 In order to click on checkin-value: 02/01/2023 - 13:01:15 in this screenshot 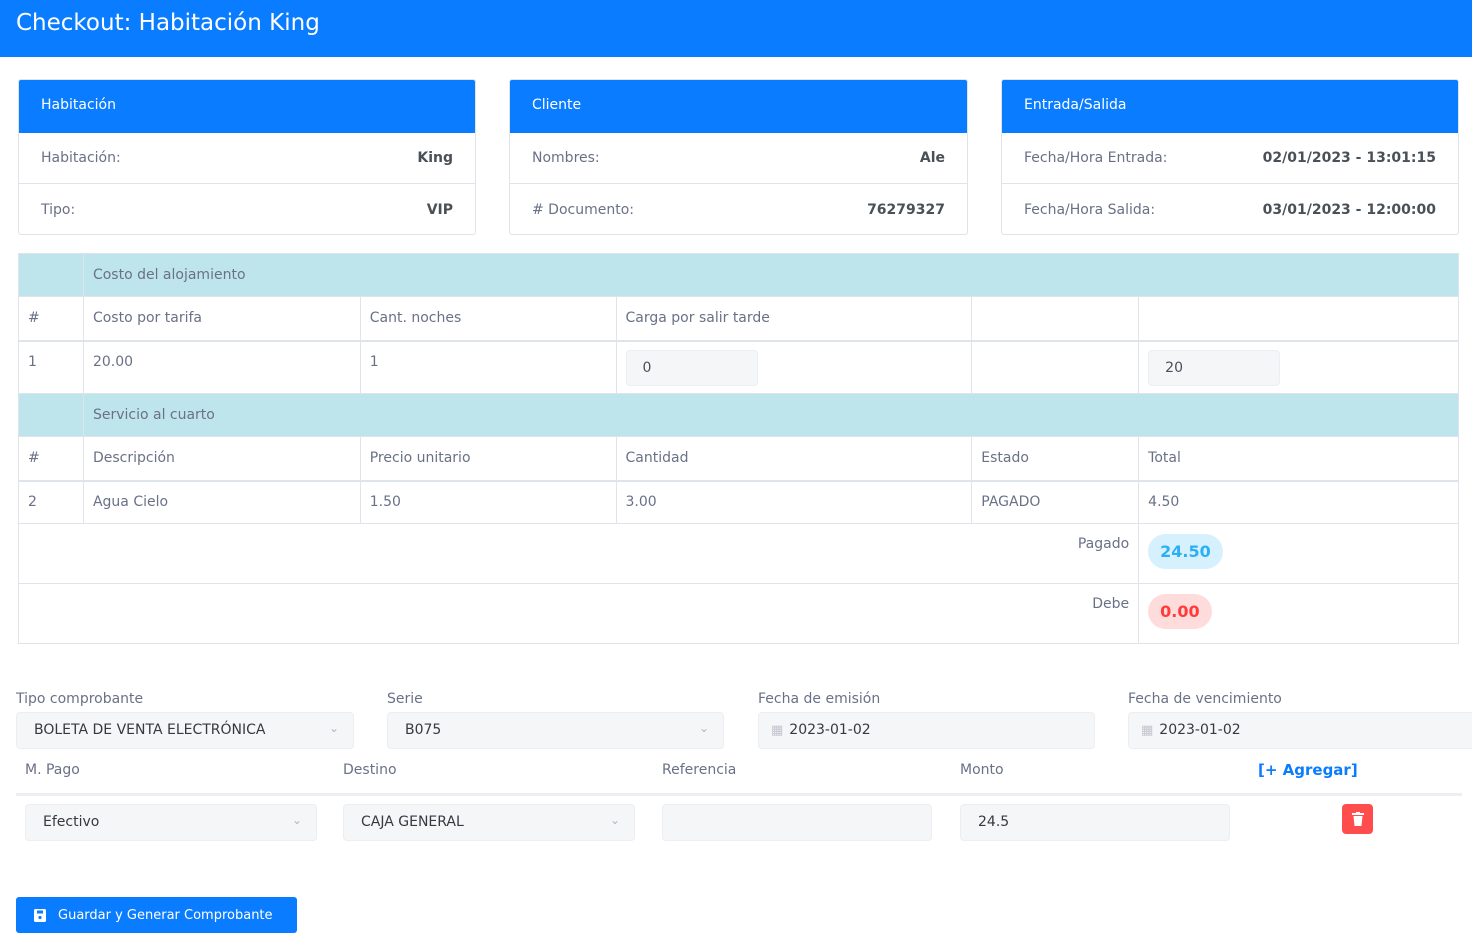, I will do `click(1349, 158)`.